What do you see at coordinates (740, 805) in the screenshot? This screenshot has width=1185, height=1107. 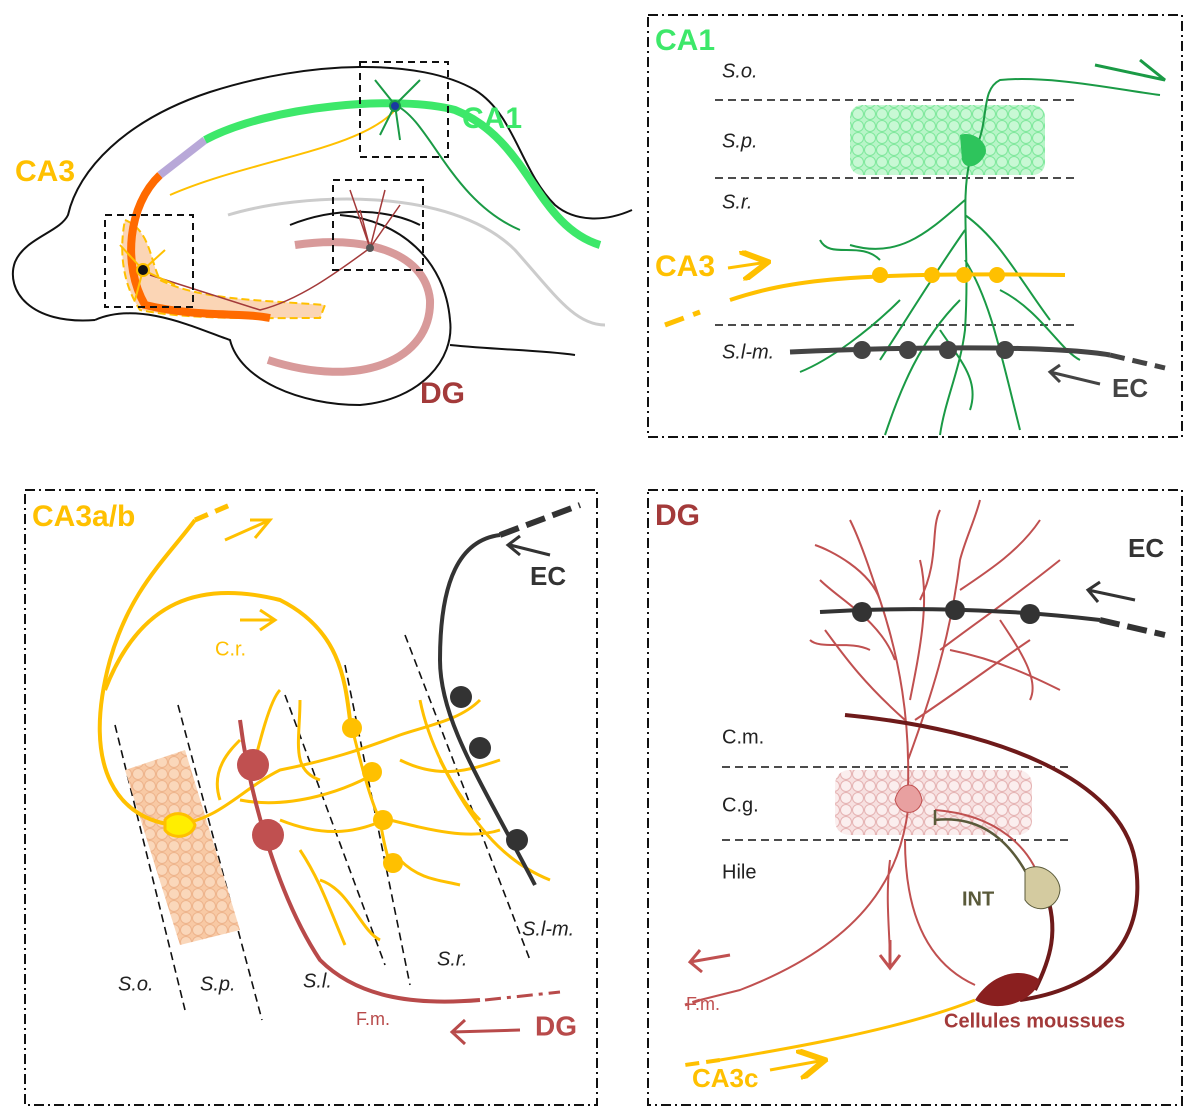 I see `layer-label: C.g.` at bounding box center [740, 805].